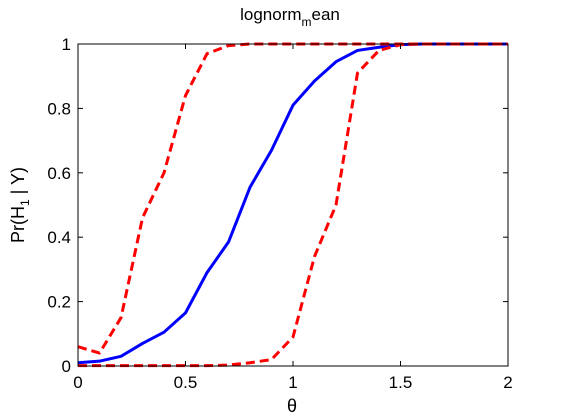 Image resolution: width=561 pixels, height=420 pixels. What do you see at coordinates (59, 173) in the screenshot?
I see `y-tick-label: 0.6` at bounding box center [59, 173].